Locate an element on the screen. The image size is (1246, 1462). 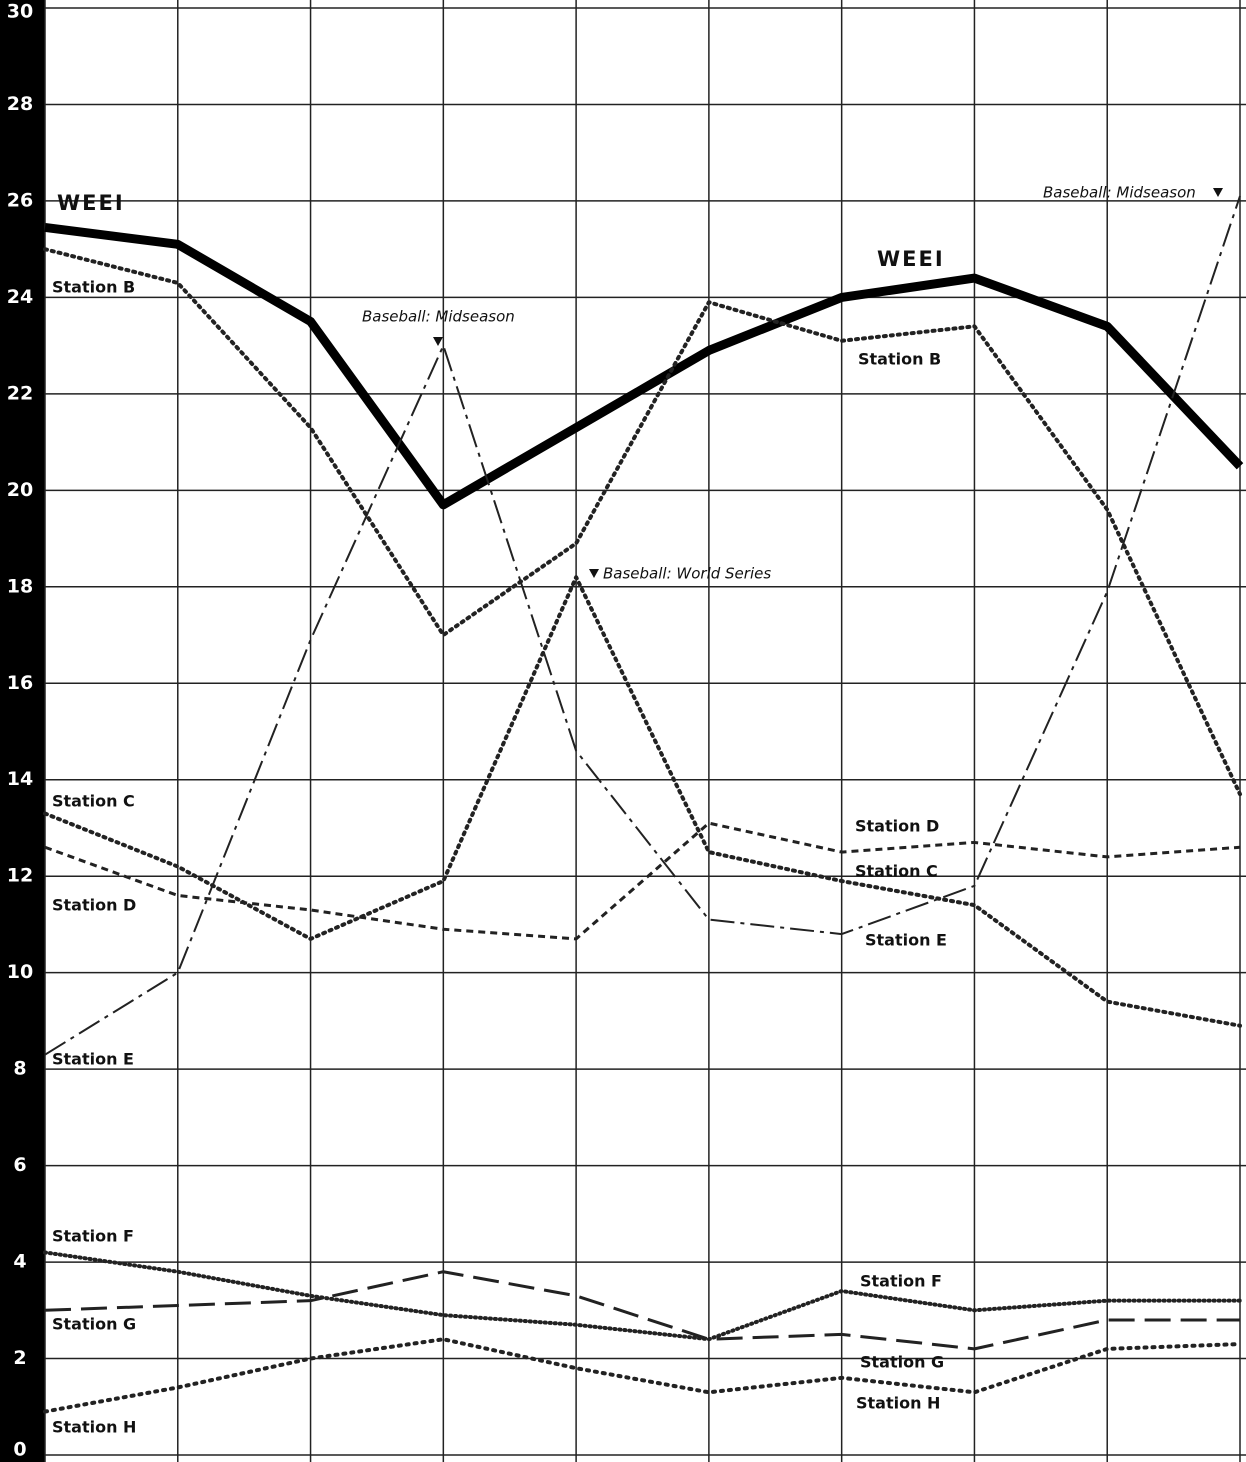
y-tick-label: 6 is located at coordinates (19, 1165).